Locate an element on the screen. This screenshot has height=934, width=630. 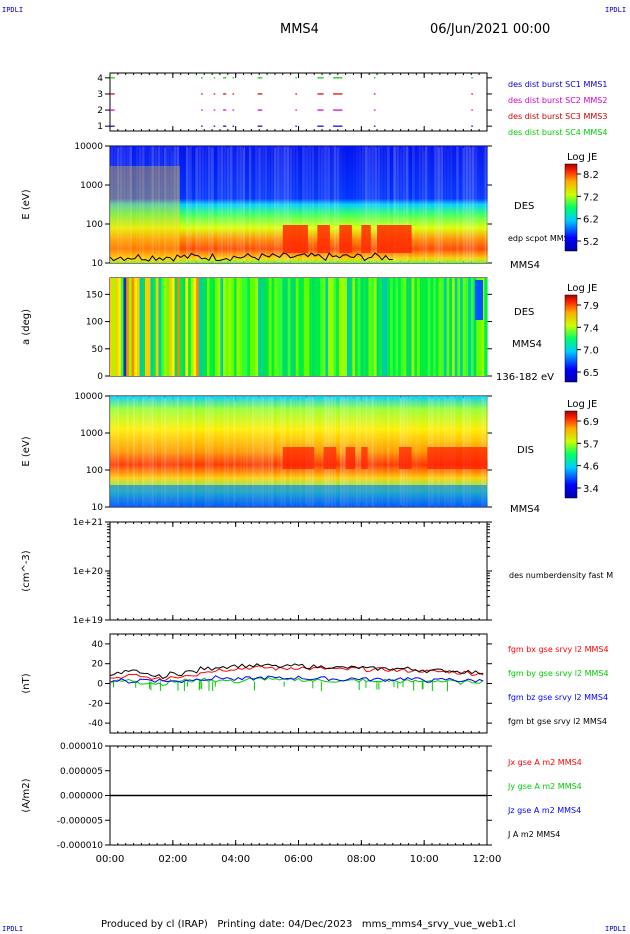
colorbar-dis-energy: Log JE 6.9 5.7 4.6 3.4 is located at coordinates (581, 449).